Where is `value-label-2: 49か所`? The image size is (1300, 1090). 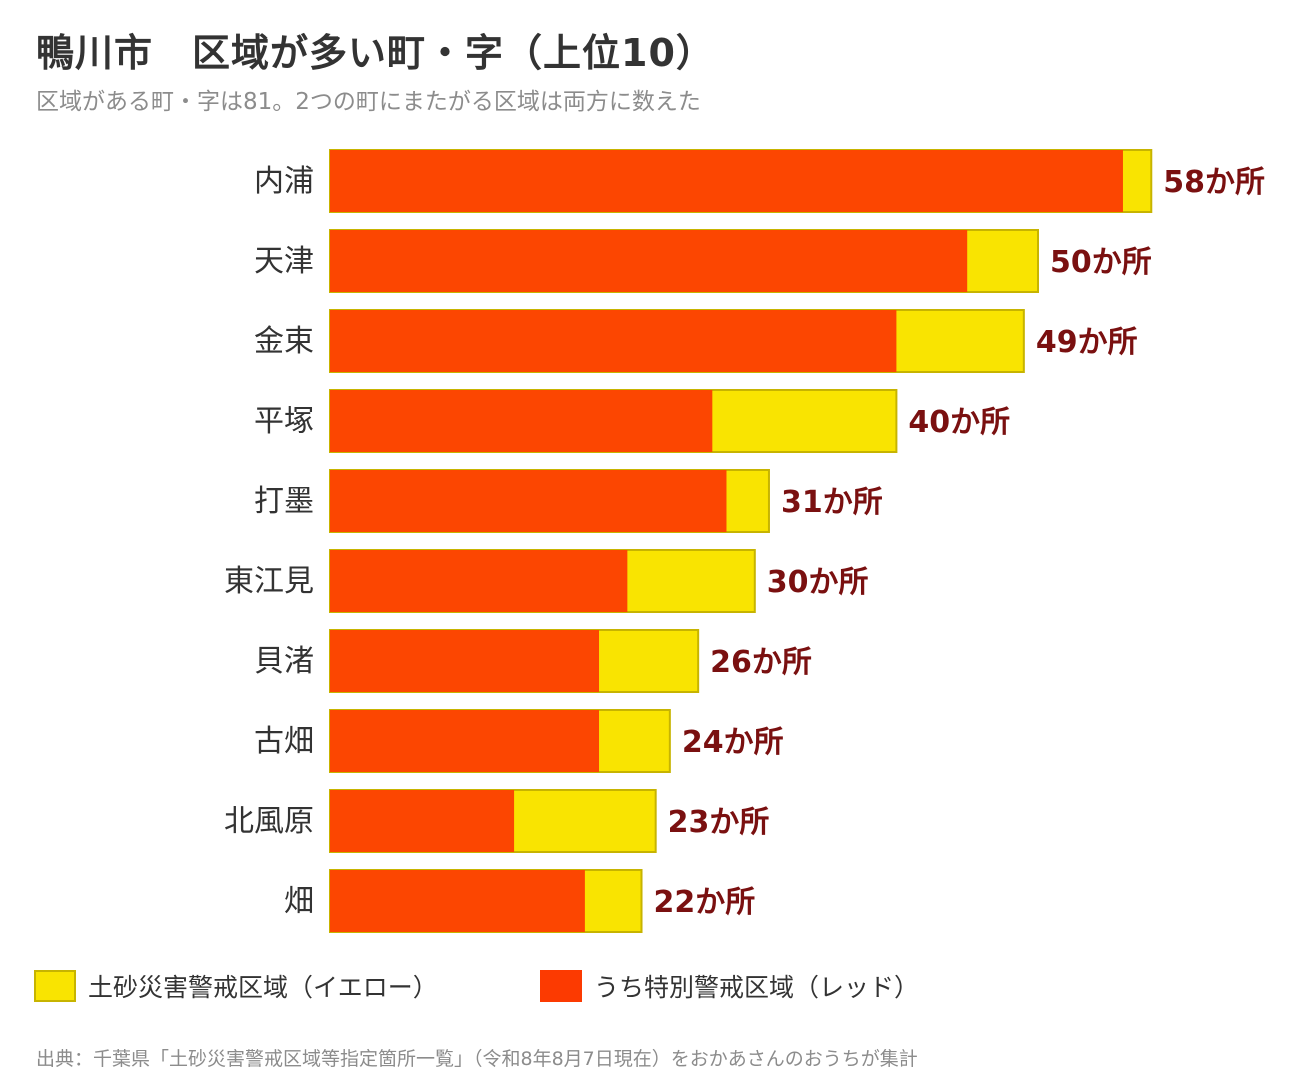
value-label-2: 49か所 is located at coordinates (1087, 342).